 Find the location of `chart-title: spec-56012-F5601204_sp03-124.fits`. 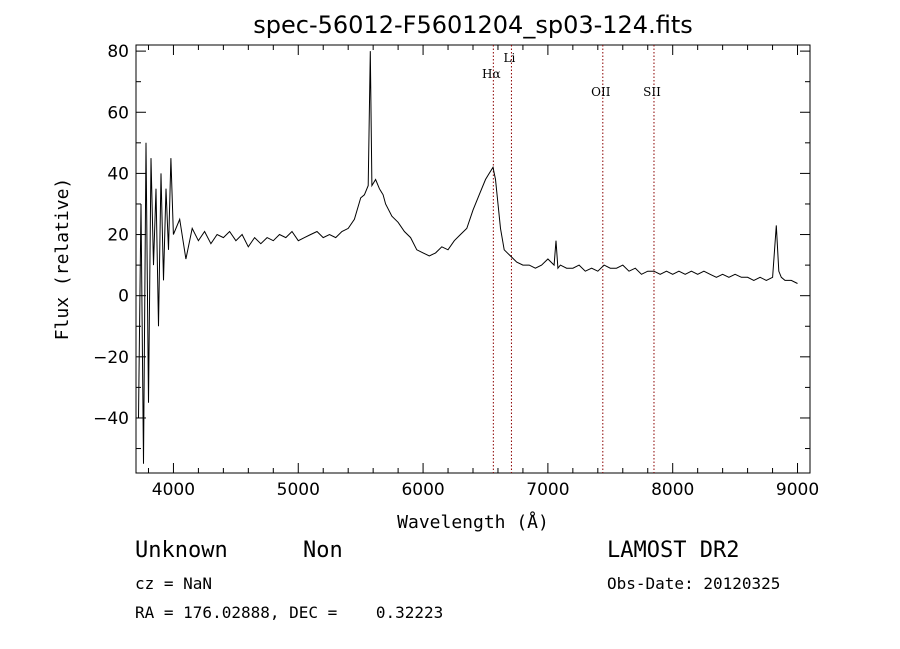

chart-title: spec-56012-F5601204_sp03-124.fits is located at coordinates (472, 25).